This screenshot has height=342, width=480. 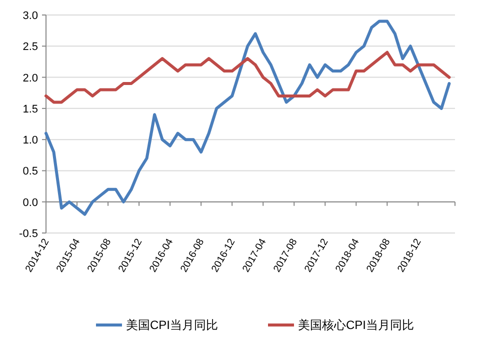 I want to click on y-tick-label: 2.0, so click(x=30, y=78).